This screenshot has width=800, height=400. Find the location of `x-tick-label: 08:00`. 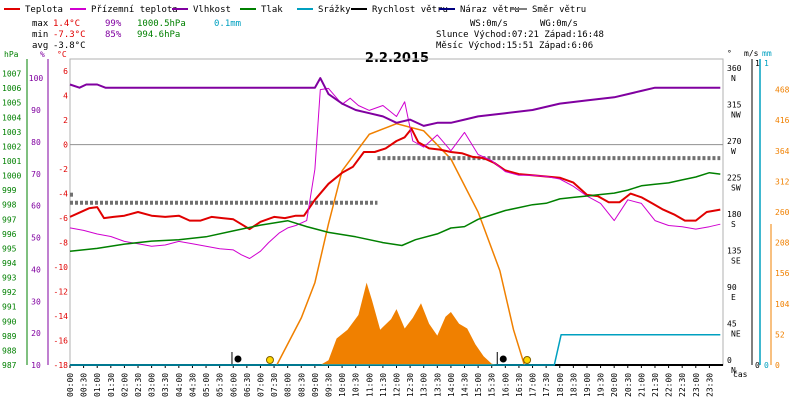

x-tick-label: 08:00 is located at coordinates (288, 385).